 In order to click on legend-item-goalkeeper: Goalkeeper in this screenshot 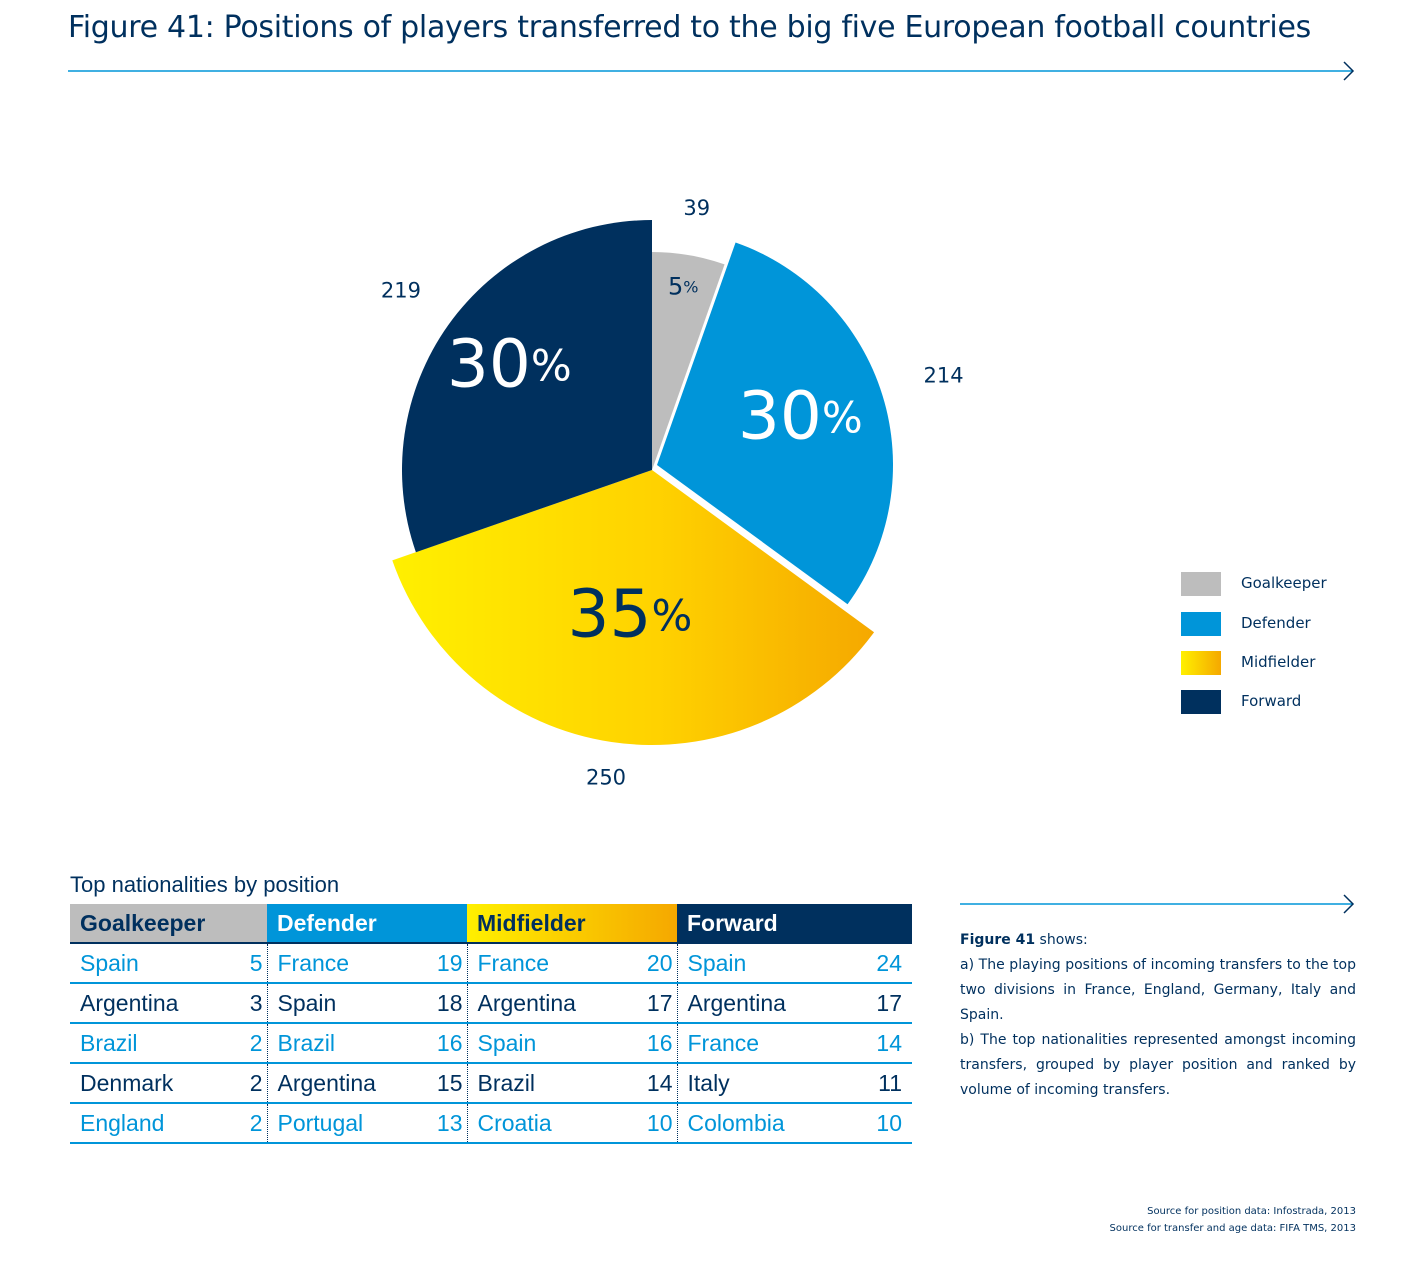, I will do `click(1281, 584)`.